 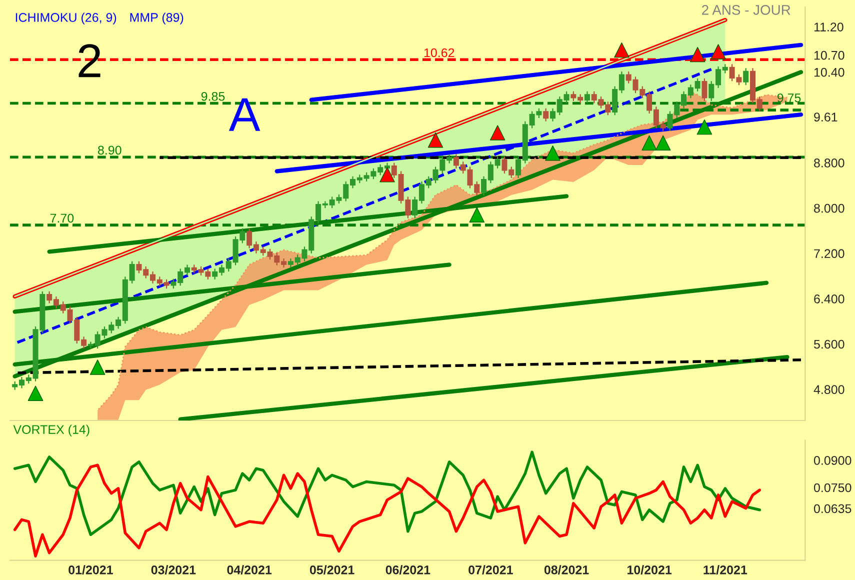 I want to click on x-tick-label: 05/2021, so click(x=332, y=569).